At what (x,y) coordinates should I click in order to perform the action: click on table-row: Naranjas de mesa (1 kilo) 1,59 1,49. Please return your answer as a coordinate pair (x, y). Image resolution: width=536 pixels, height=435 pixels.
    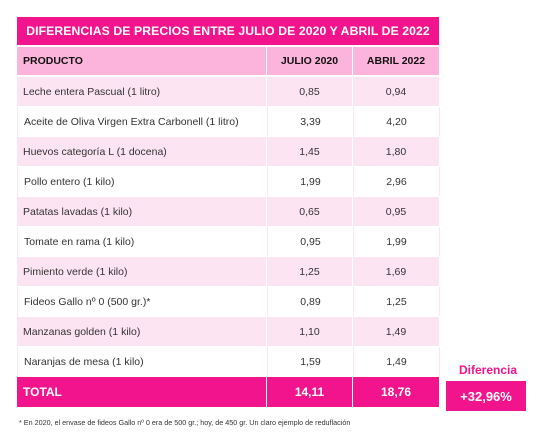
    Looking at the image, I should click on (228, 362).